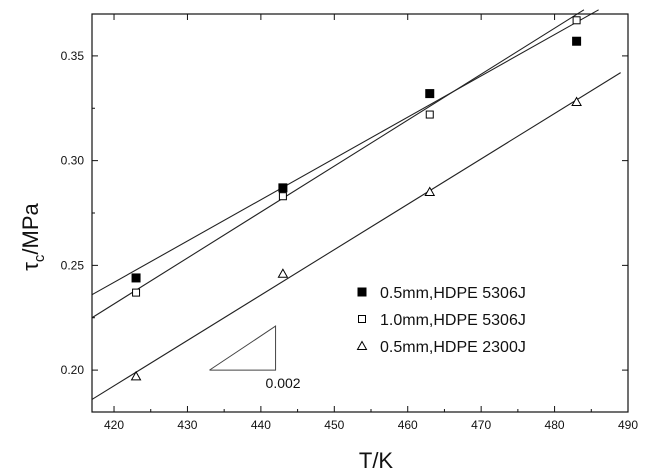 Image resolution: width=645 pixels, height=474 pixels. I want to click on slope-triangle, so click(243, 348).